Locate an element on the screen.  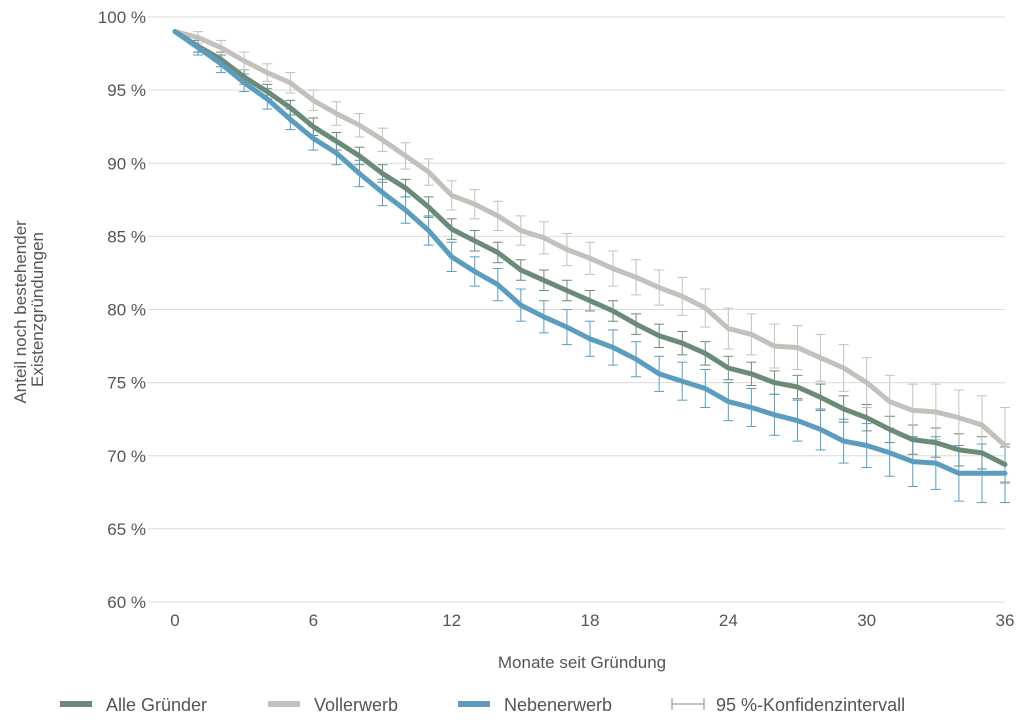
legend-item-ci: 95 %-Konfidenzintervall is located at coordinates (788, 705).